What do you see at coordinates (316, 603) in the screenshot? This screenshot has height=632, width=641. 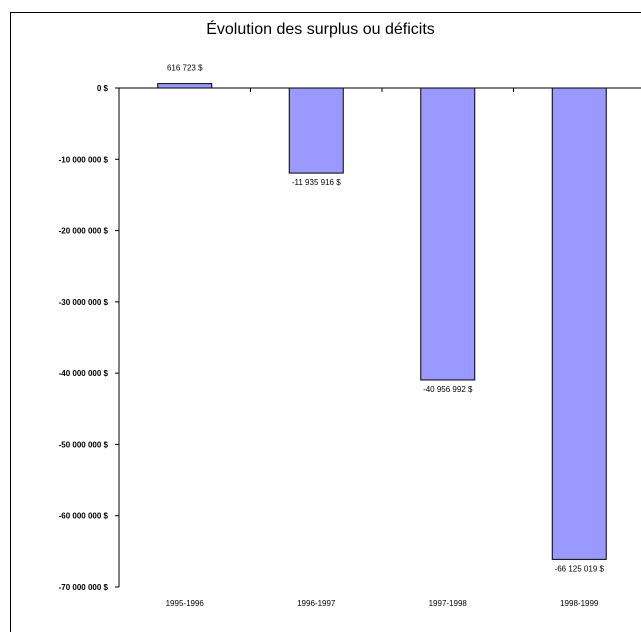 I see `x-tick-label: 1996-1997` at bounding box center [316, 603].